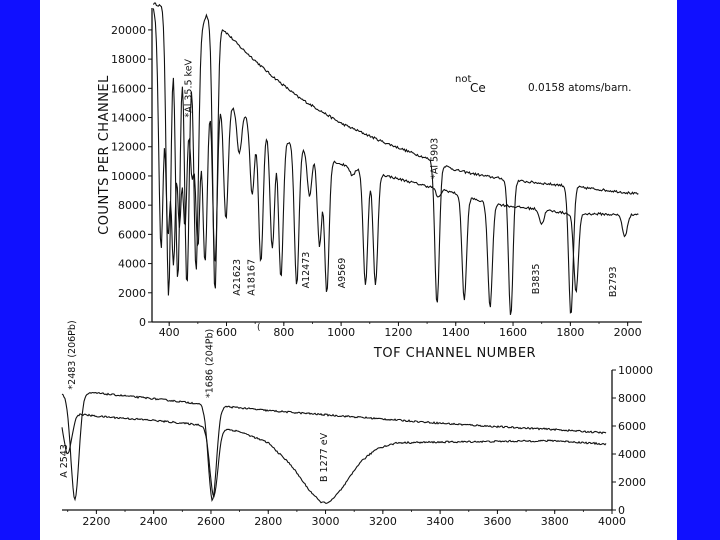 Image resolution: width=720 pixels, height=540 pixels. Describe the element at coordinates (128, 59) in the screenshot. I see `y-tick-label: 18000` at that location.